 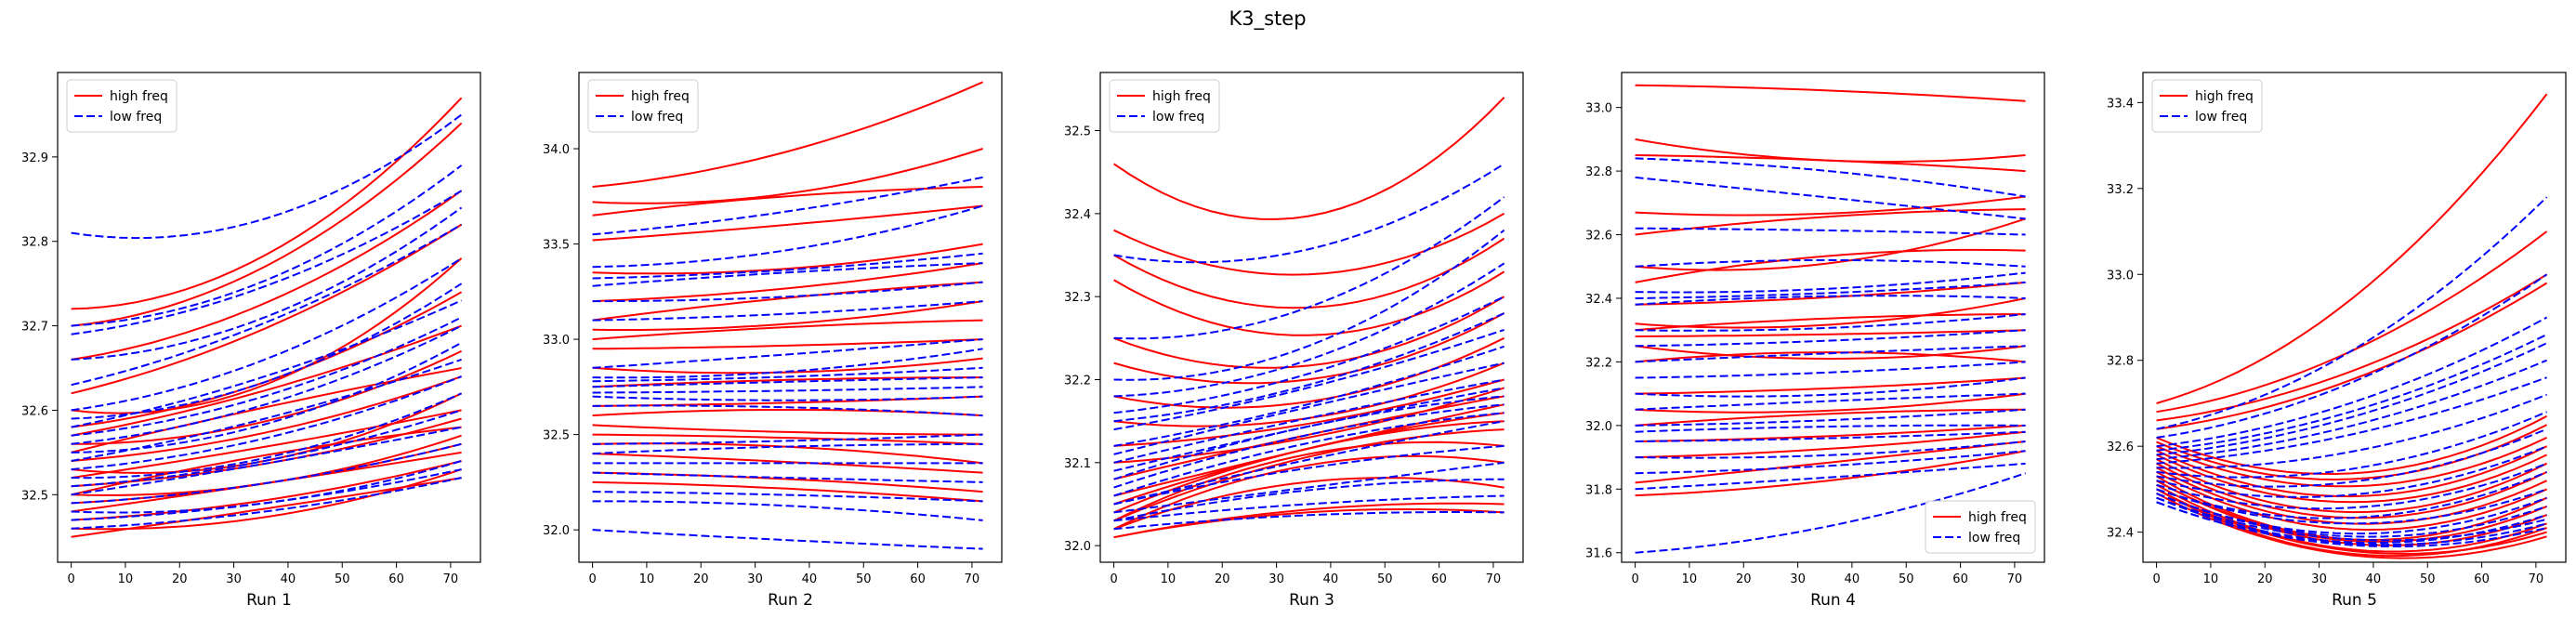 I want to click on x-axis-label: Run 3, so click(x=1311, y=600).